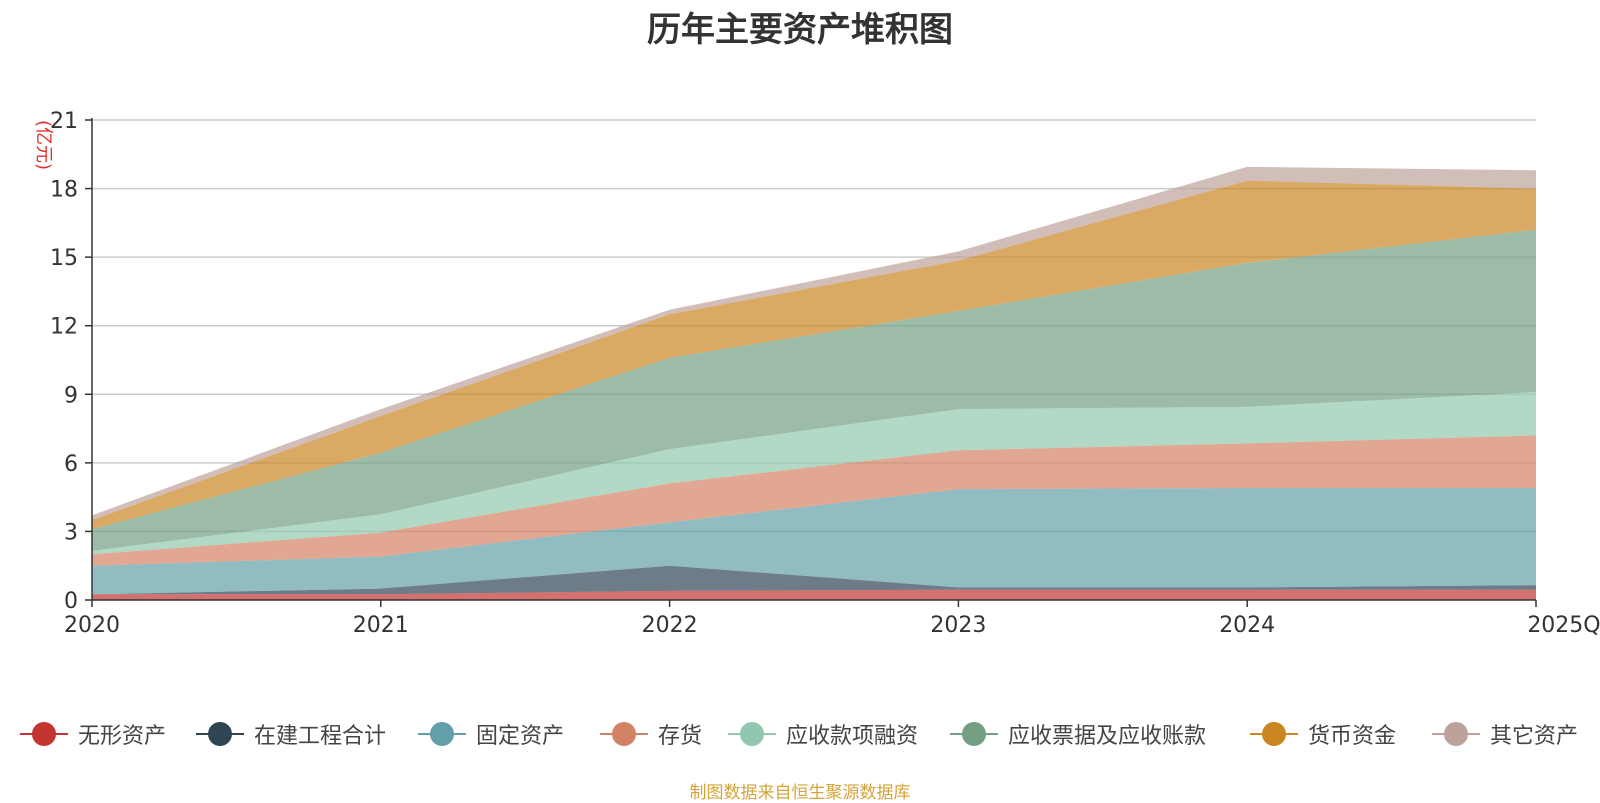 The width and height of the screenshot is (1600, 803). I want to click on x-tick-label: 2020, so click(92, 625).